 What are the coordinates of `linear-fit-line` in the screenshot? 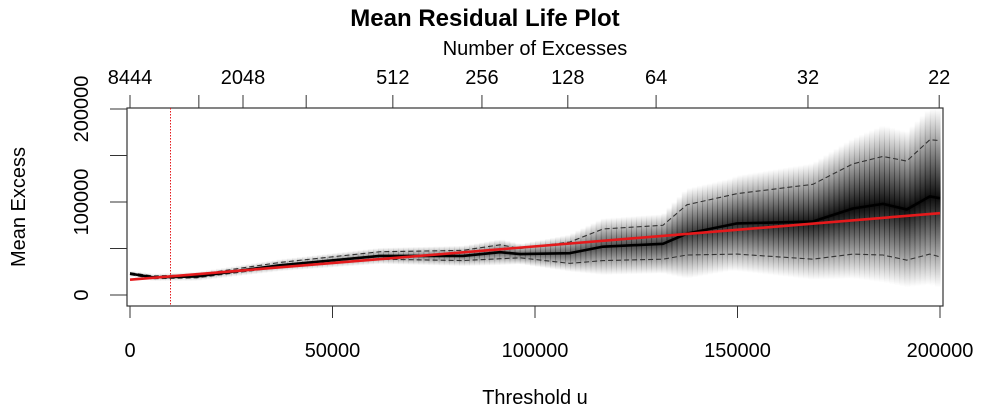 It's located at (535, 246).